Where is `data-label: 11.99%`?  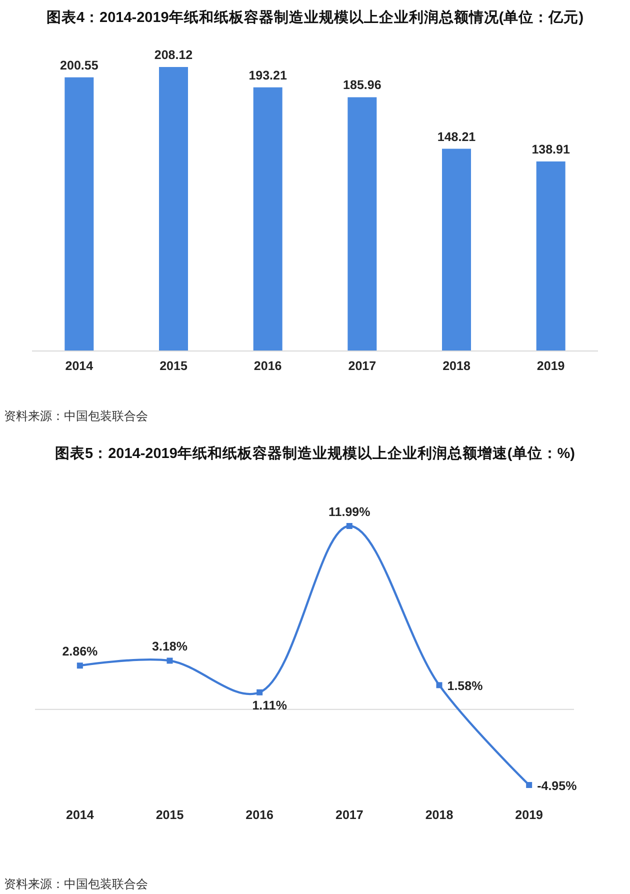
data-label: 11.99% is located at coordinates (349, 512).